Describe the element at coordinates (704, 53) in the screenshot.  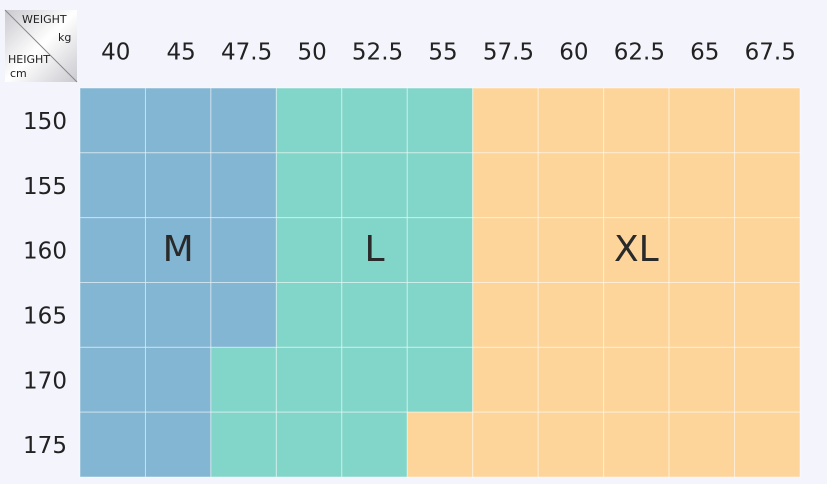
I see `weight-header: 65` at that location.